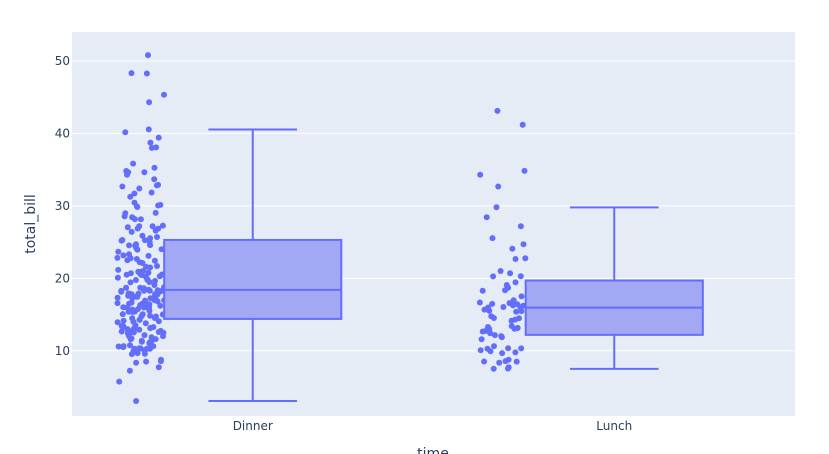  What do you see at coordinates (253, 426) in the screenshot?
I see `x-tick-label-dinner: Dinner` at bounding box center [253, 426].